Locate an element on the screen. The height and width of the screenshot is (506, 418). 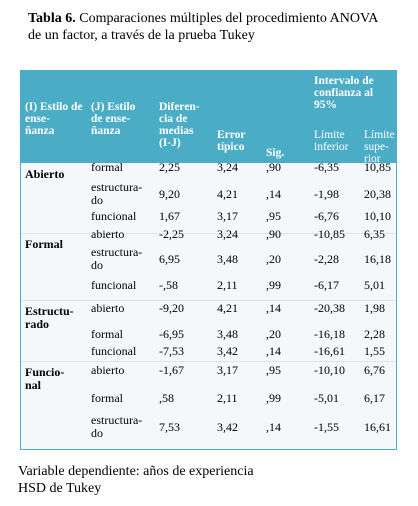
cell: 1,55 is located at coordinates (374, 351).